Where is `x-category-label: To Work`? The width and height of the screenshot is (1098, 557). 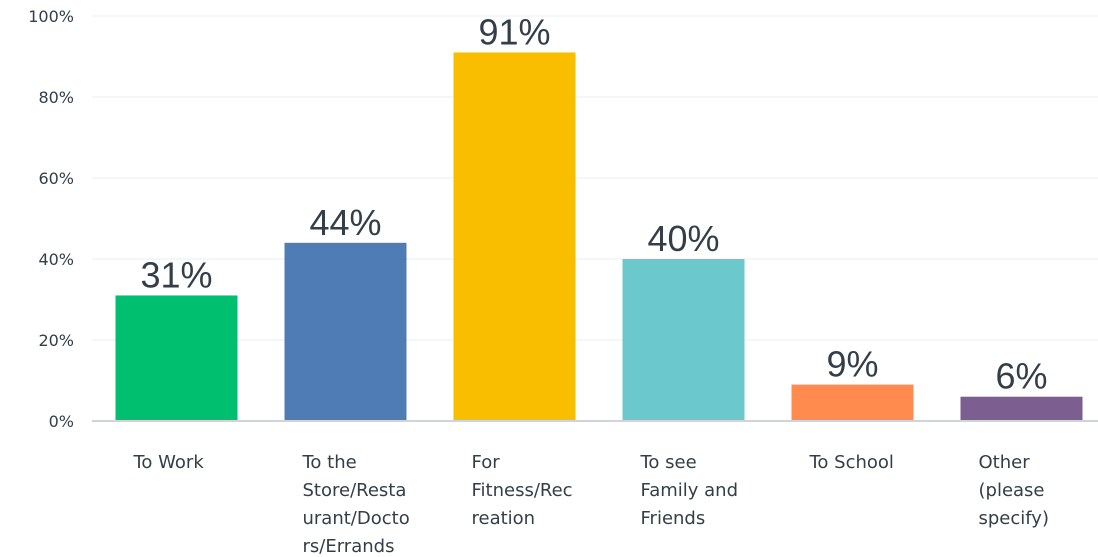
x-category-label: To Work is located at coordinates (169, 462).